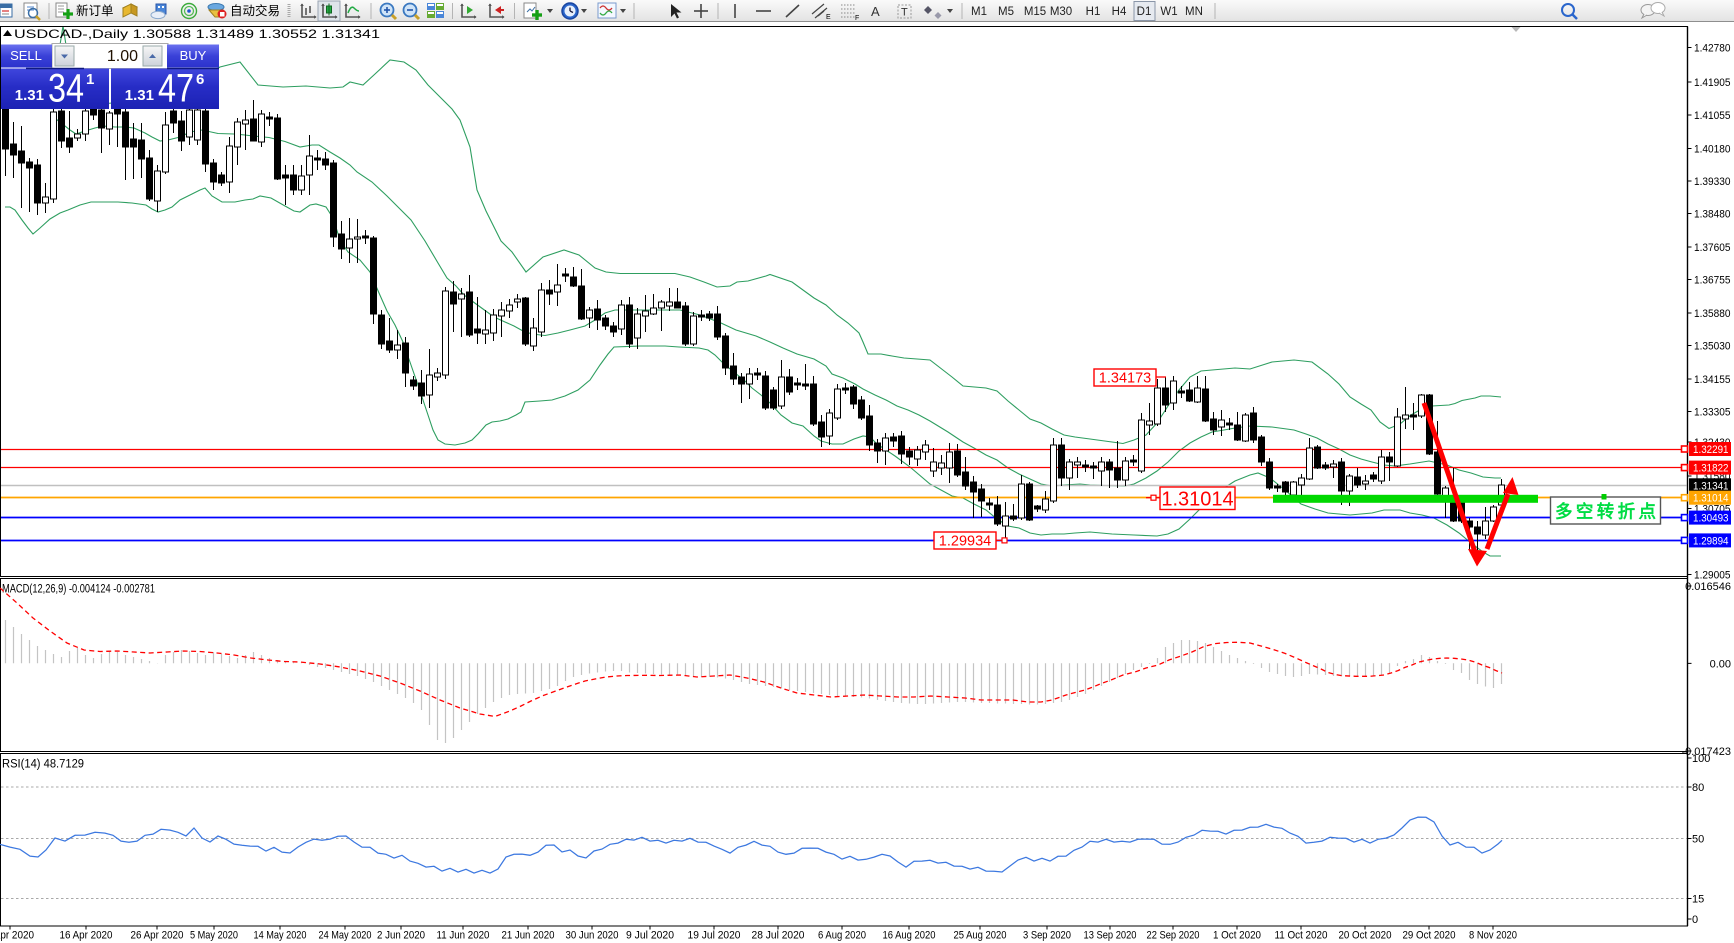 The image size is (1734, 943). I want to click on svg-text: RSI(14) 48.7129, so click(43, 765).